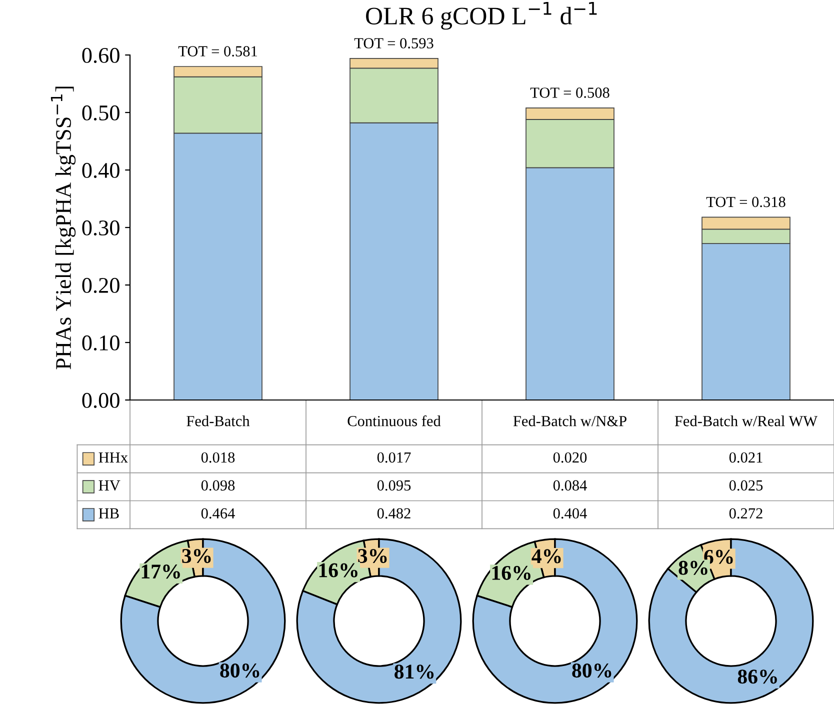 Image resolution: width=834 pixels, height=711 pixels. What do you see at coordinates (218, 457) in the screenshot?
I see `data-label: 0.018` at bounding box center [218, 457].